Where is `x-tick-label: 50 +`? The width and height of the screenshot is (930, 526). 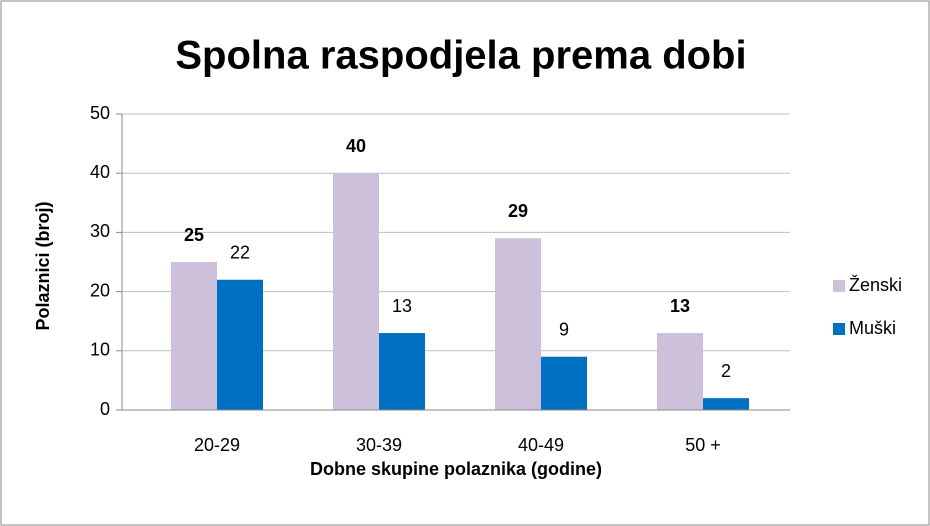 x-tick-label: 50 + is located at coordinates (703, 445).